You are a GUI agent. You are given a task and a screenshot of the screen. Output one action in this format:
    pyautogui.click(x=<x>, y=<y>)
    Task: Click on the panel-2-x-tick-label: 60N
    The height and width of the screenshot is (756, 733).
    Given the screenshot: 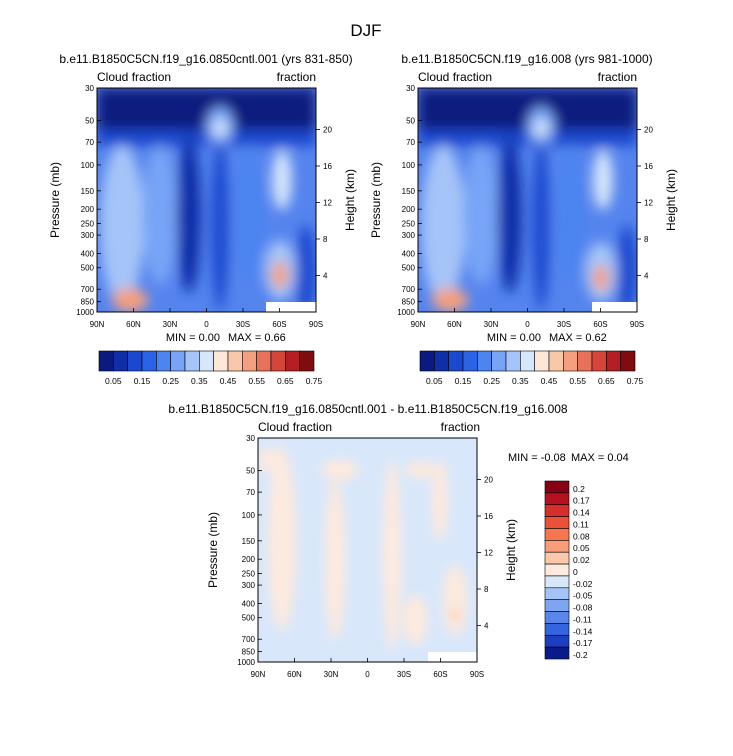 What is the action you would take?
    pyautogui.click(x=454, y=324)
    